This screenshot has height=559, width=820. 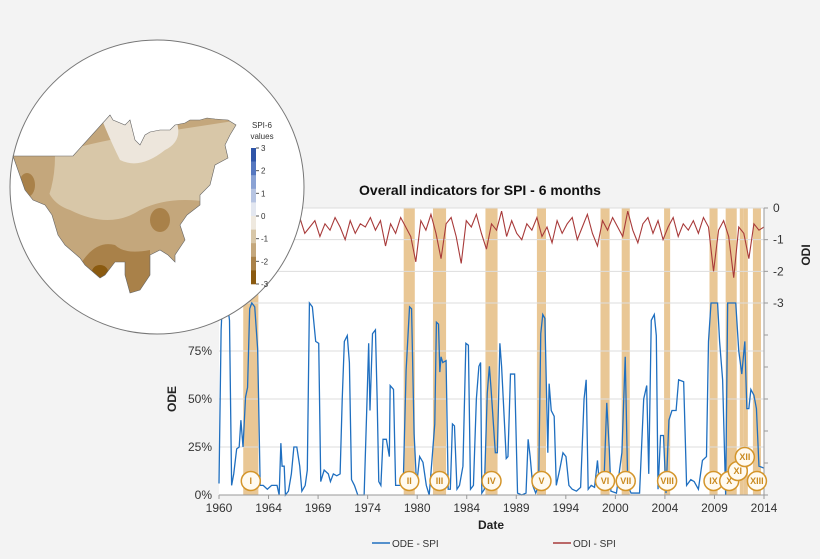 I want to click on y-right-tick-label: 0, so click(x=776, y=208).